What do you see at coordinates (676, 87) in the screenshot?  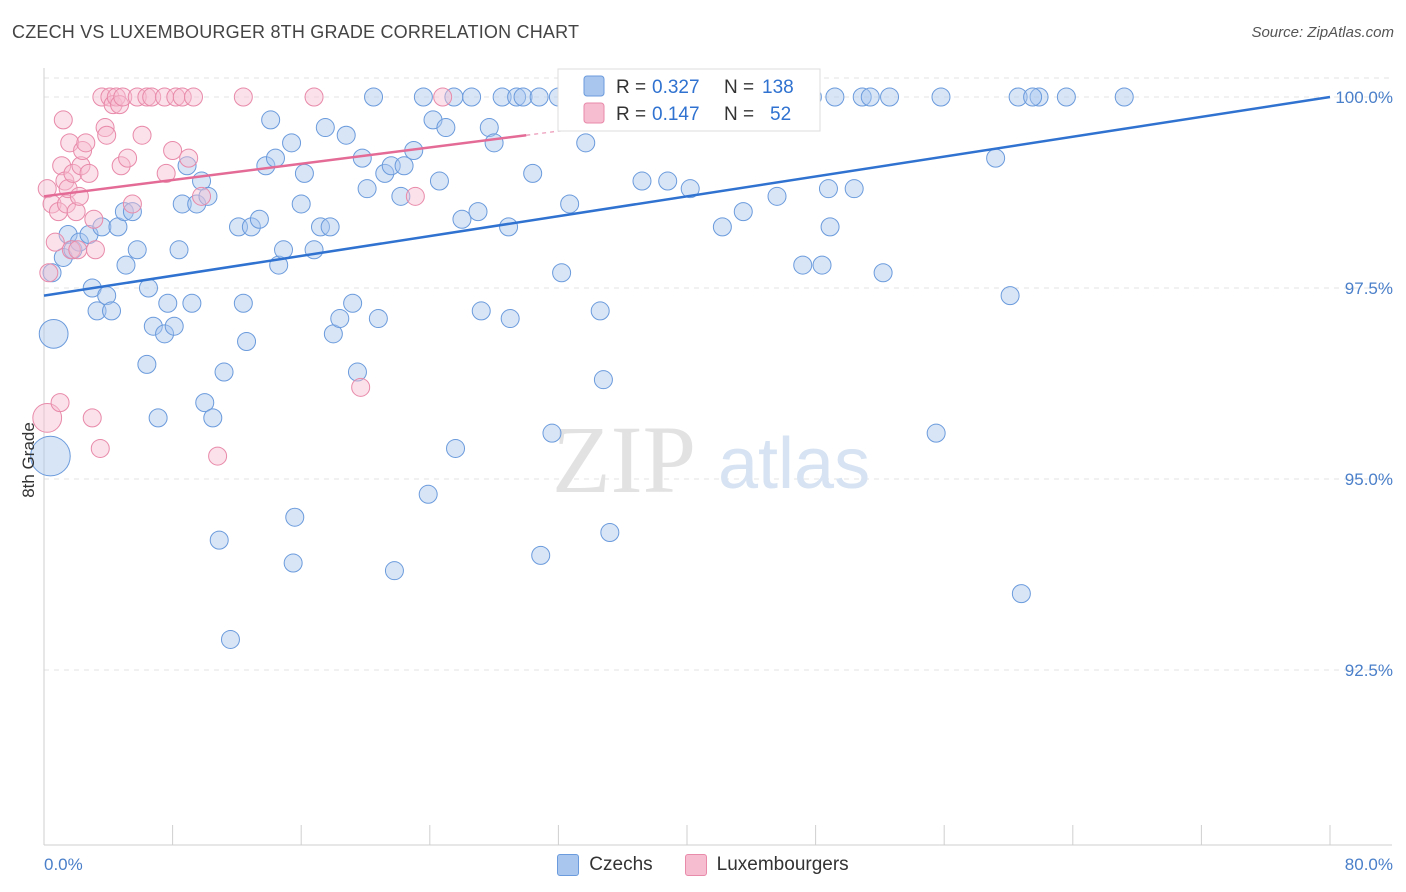 I see `legend-r-value-czech: 0.327` at bounding box center [676, 87].